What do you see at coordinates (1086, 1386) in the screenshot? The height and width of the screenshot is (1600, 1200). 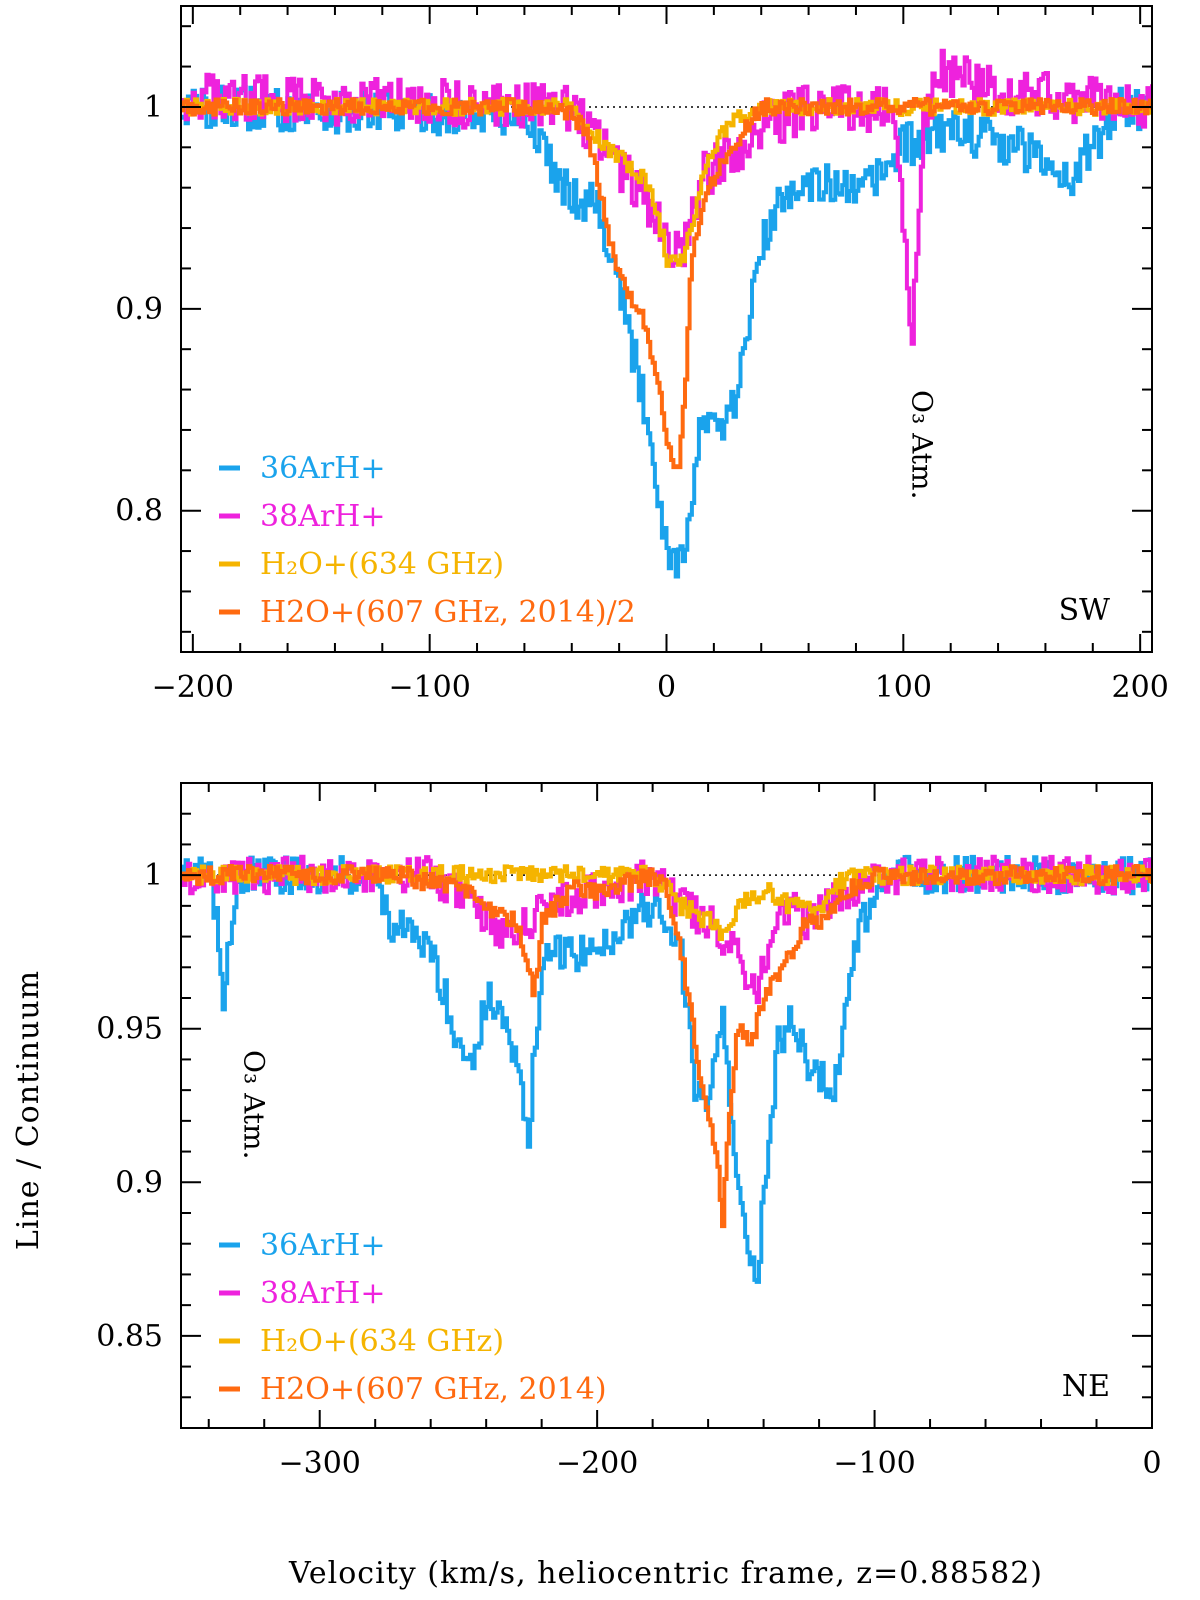 I see `panel-label: NE` at bounding box center [1086, 1386].